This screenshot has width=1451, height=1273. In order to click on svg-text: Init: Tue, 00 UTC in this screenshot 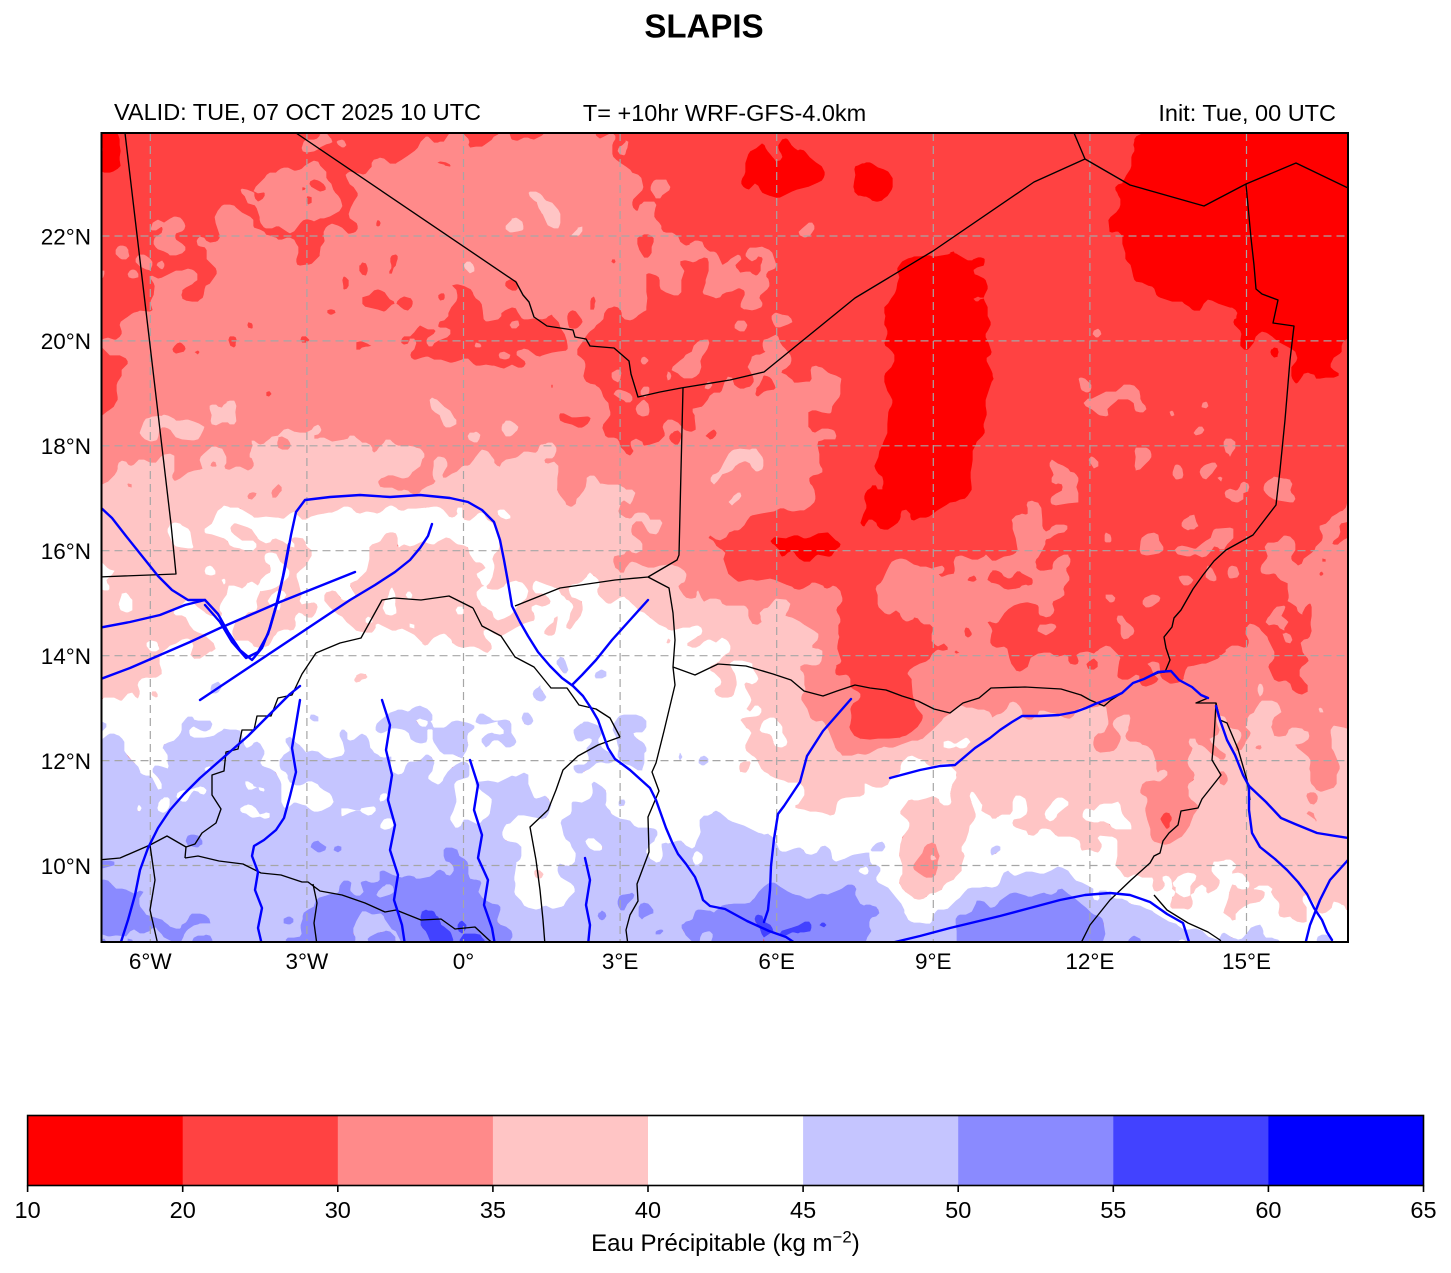, I will do `click(1247, 113)`.